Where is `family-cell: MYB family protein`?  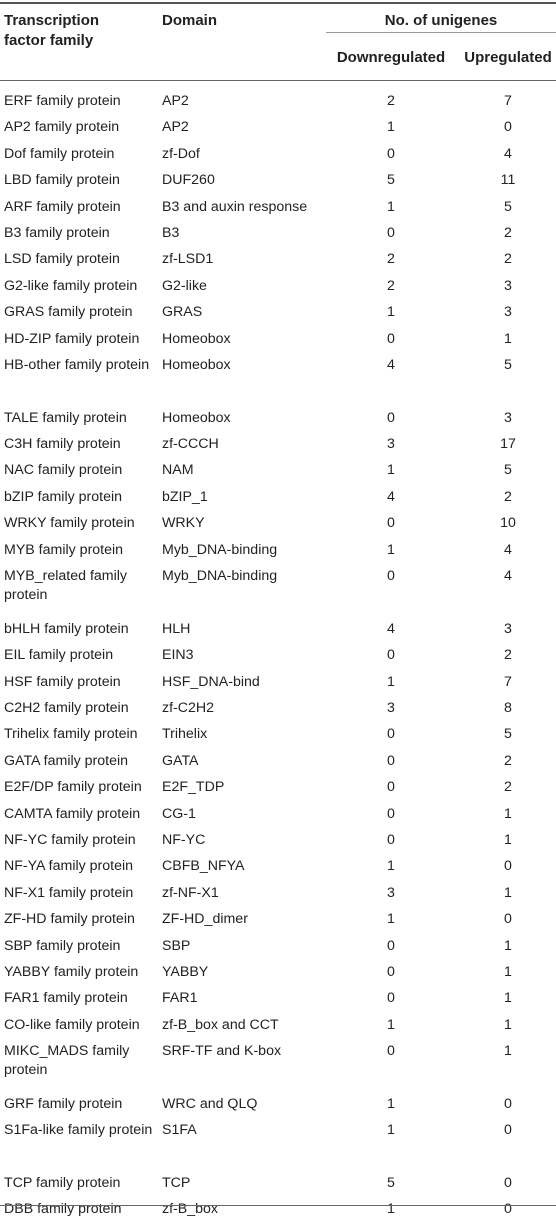
family-cell: MYB family protein is located at coordinates (64, 549).